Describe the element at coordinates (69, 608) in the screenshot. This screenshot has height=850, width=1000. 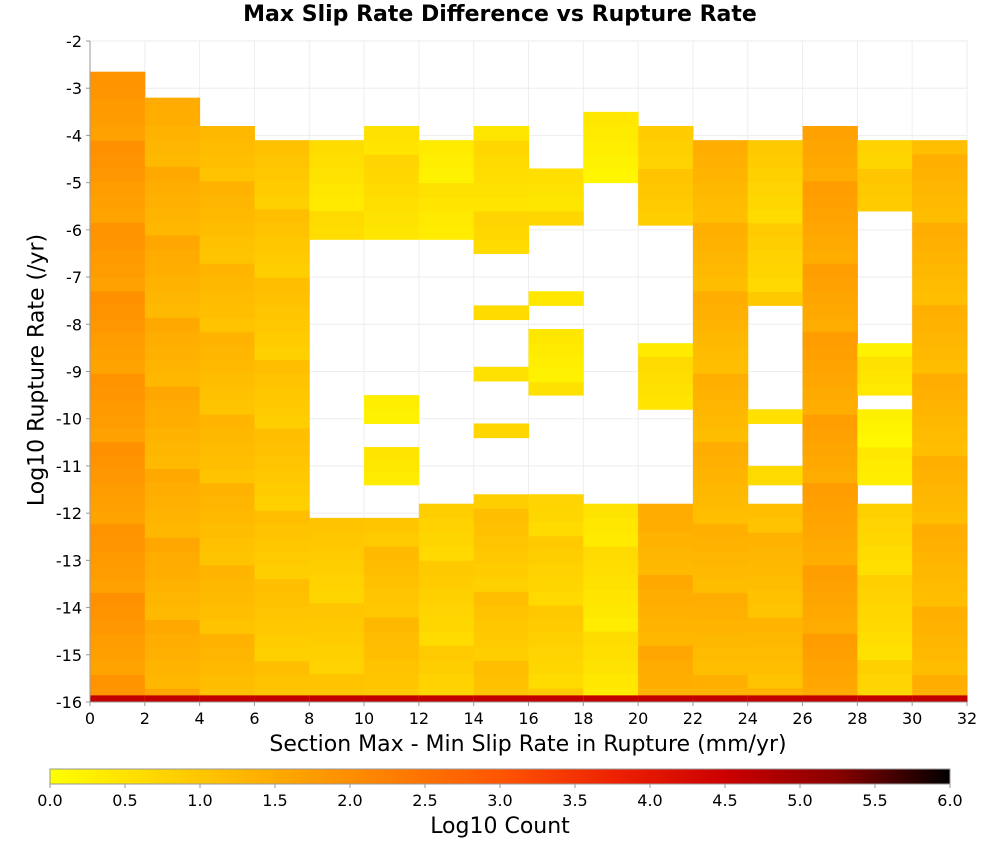
I see `y-tick-label: -14` at that location.